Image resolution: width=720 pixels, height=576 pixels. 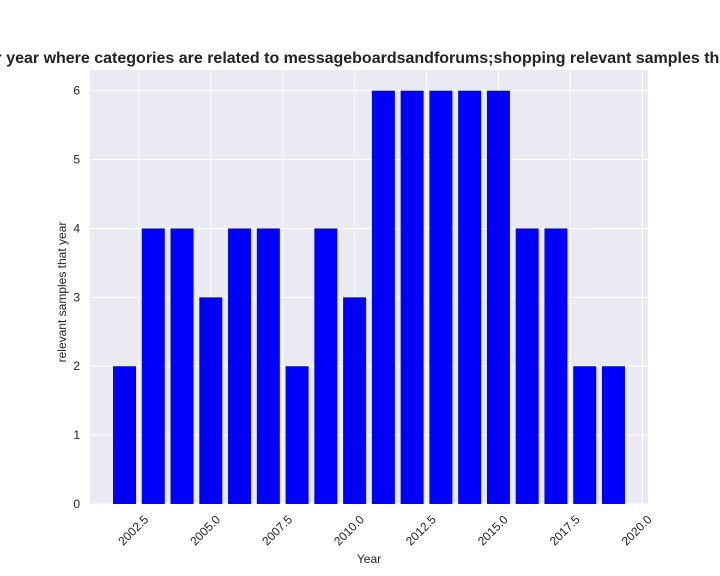 I want to click on y-axis-ticks: 0 1 2 3 4 5 6, so click(x=76, y=297).